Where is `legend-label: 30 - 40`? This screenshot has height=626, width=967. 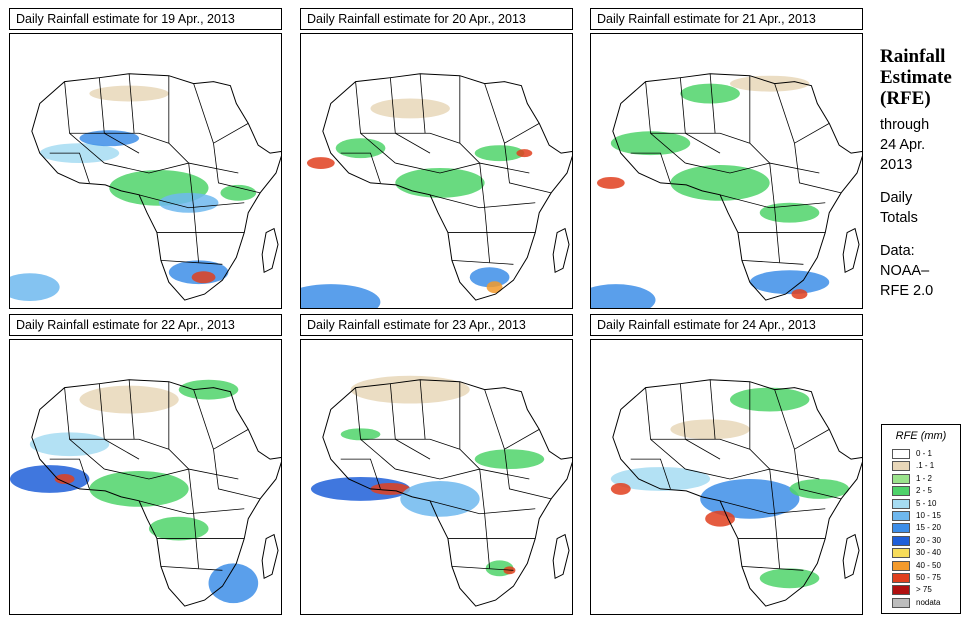
legend-label: 30 - 40 is located at coordinates (928, 553).